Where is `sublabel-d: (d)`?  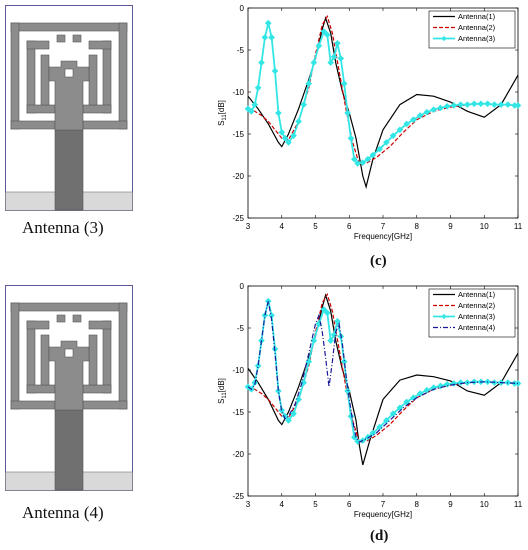
sublabel-d: (d) is located at coordinates (379, 536).